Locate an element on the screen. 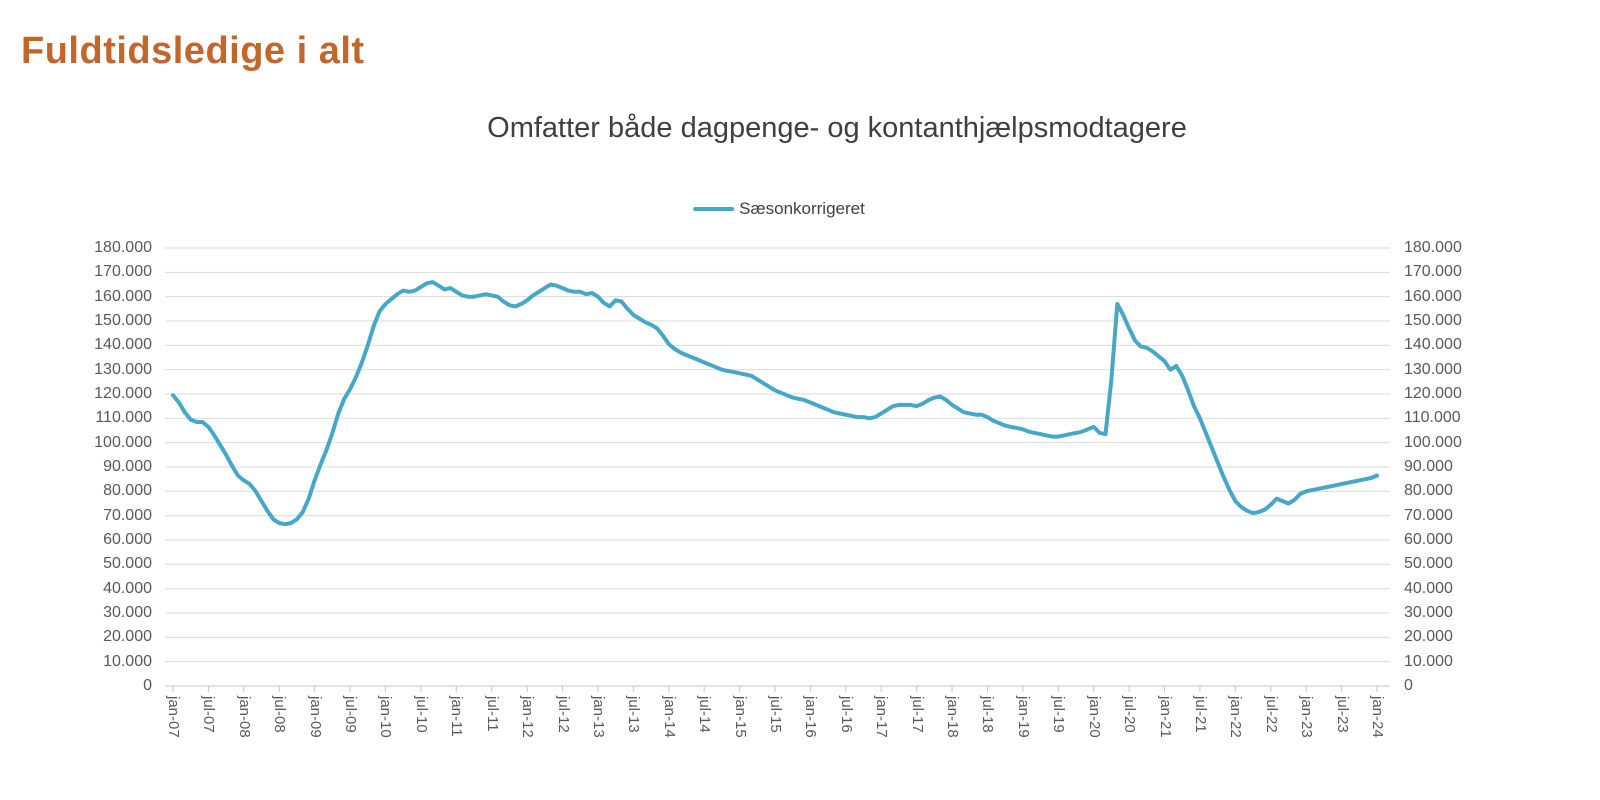 The width and height of the screenshot is (1600, 800). y-axis-label-right: 20.000 is located at coordinates (1428, 637).